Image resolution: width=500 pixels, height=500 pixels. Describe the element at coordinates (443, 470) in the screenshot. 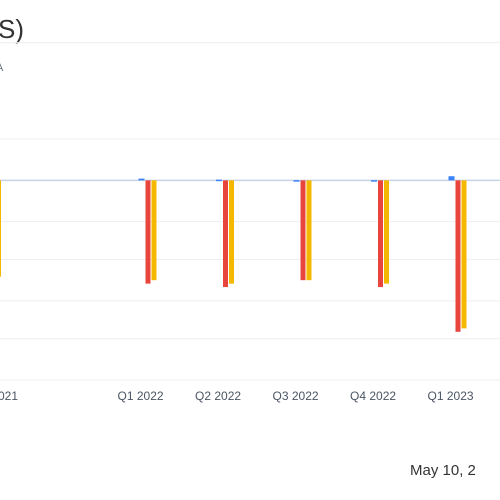

I see `chart-date: May 10, 2` at that location.